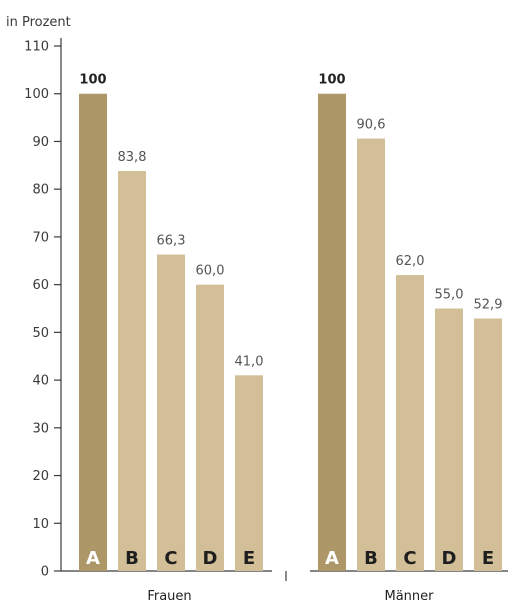 The image size is (519, 604). I want to click on bar-frauen-E, so click(249, 473).